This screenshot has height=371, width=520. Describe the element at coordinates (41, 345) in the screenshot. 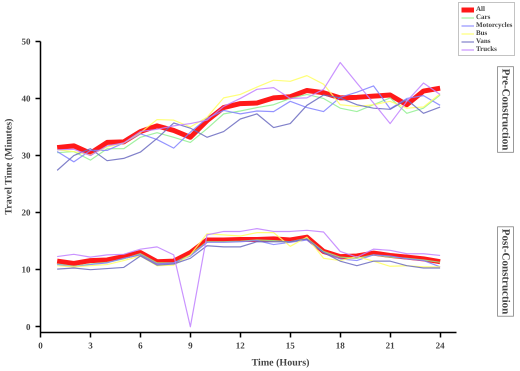

I see `x-tick-label: 0` at that location.